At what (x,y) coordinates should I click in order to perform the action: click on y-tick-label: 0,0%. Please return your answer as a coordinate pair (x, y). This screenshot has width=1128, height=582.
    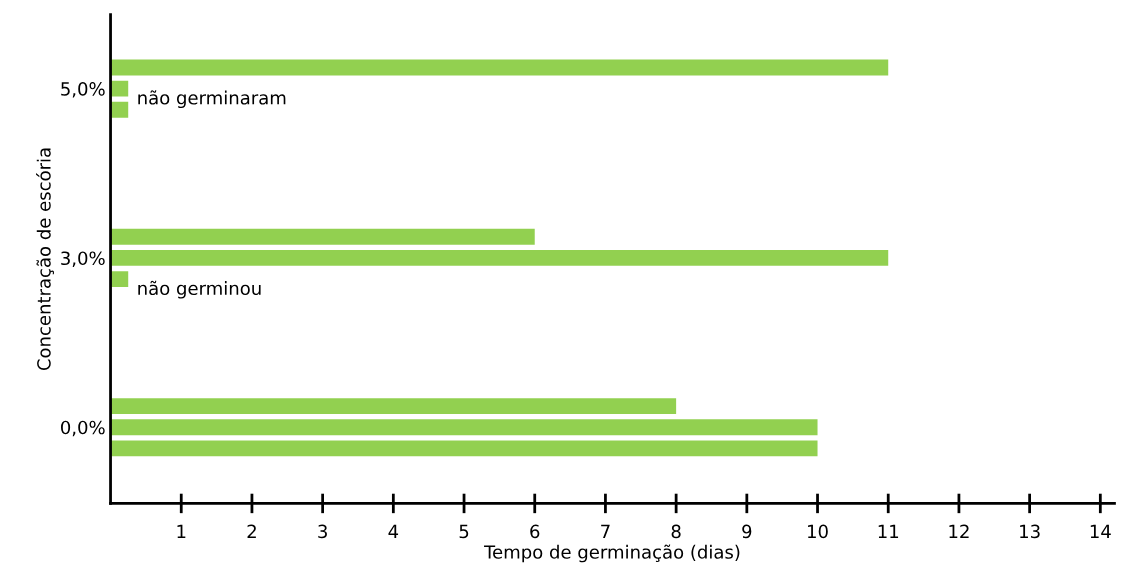
    Looking at the image, I should click on (83, 428).